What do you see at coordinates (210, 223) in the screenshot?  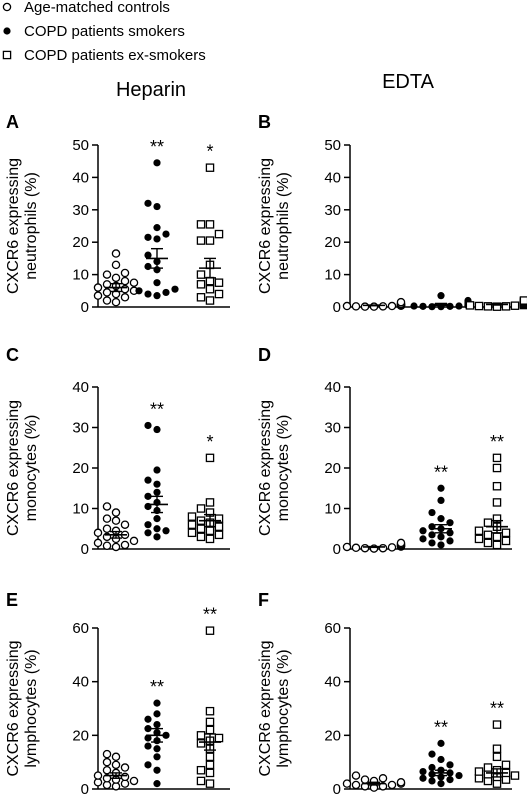 I see `series-open-square: *` at bounding box center [210, 223].